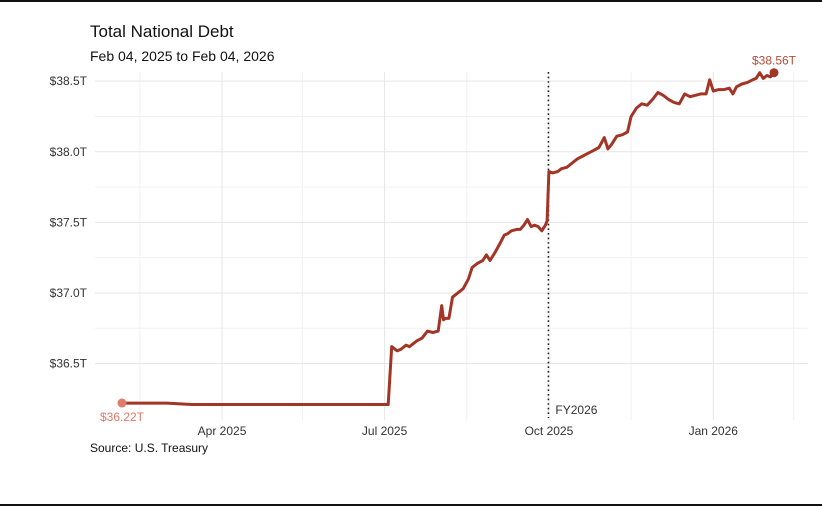 Image resolution: width=822 pixels, height=506 pixels. I want to click on start-point, so click(122, 403).